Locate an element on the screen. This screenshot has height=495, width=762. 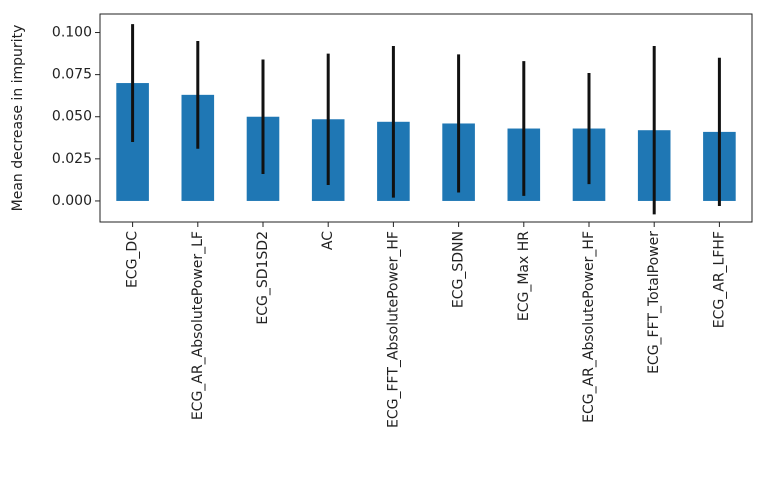
x-tick-label: ECG_FFT_TotalPower is located at coordinates (654, 302).